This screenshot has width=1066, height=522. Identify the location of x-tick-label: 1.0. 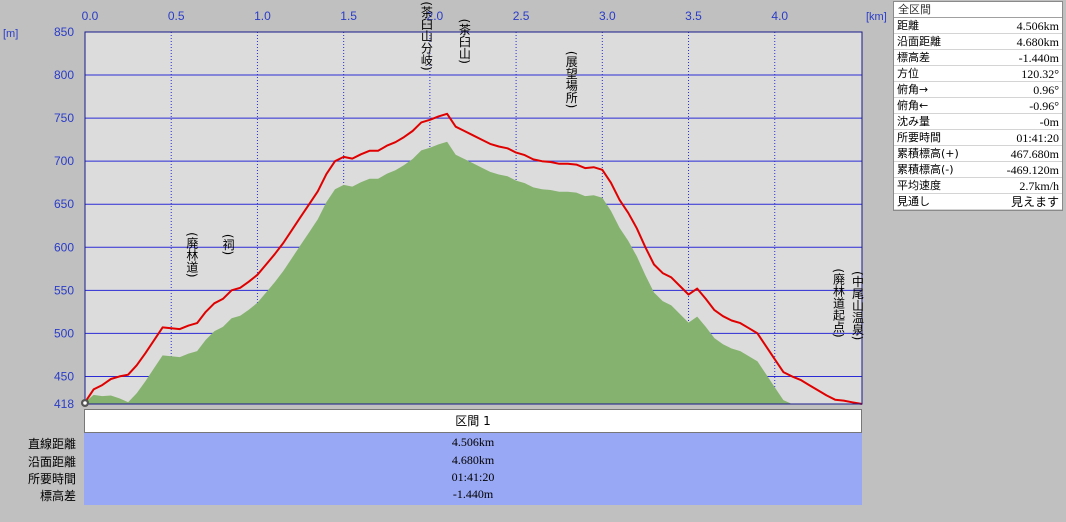
(262, 16).